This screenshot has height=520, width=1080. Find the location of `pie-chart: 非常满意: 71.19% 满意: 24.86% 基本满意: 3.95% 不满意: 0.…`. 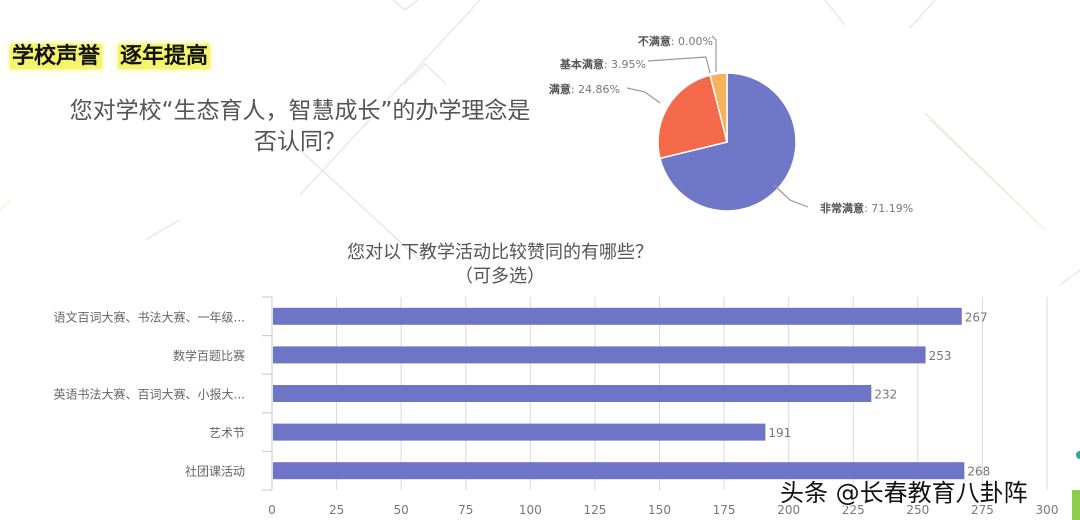

pie-chart: 非常满意: 71.19% 满意: 24.86% 基本满意: 3.95% 不满意: 0.… is located at coordinates (731, 124).